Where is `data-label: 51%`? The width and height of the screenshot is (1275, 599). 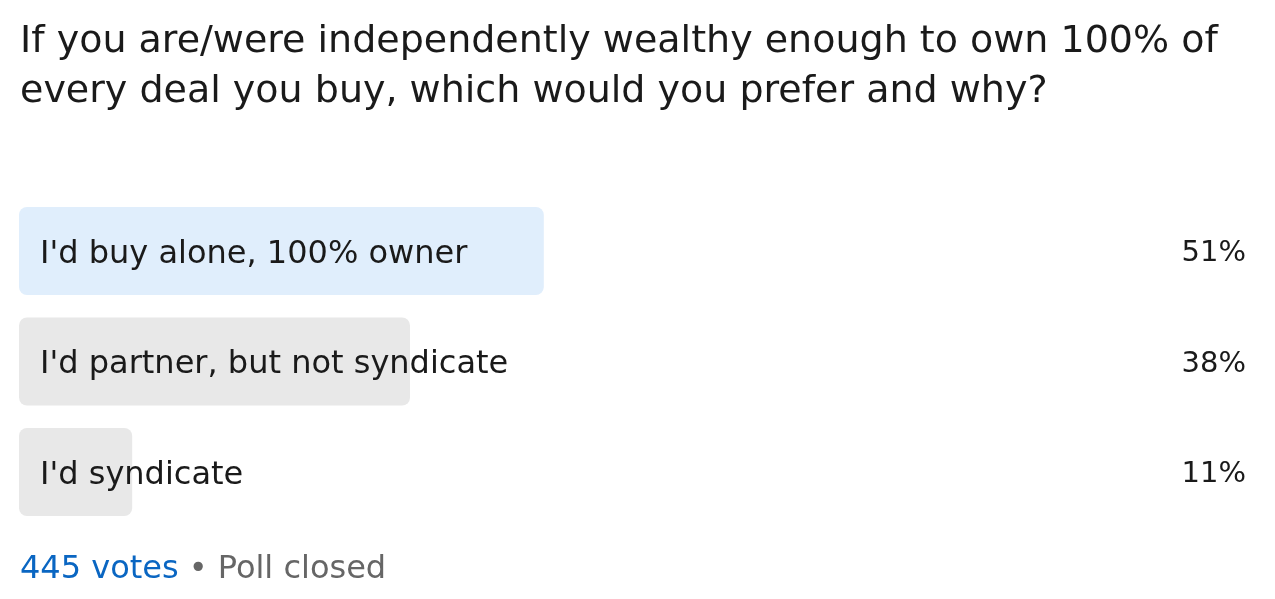
data-label: 51% is located at coordinates (1213, 251).